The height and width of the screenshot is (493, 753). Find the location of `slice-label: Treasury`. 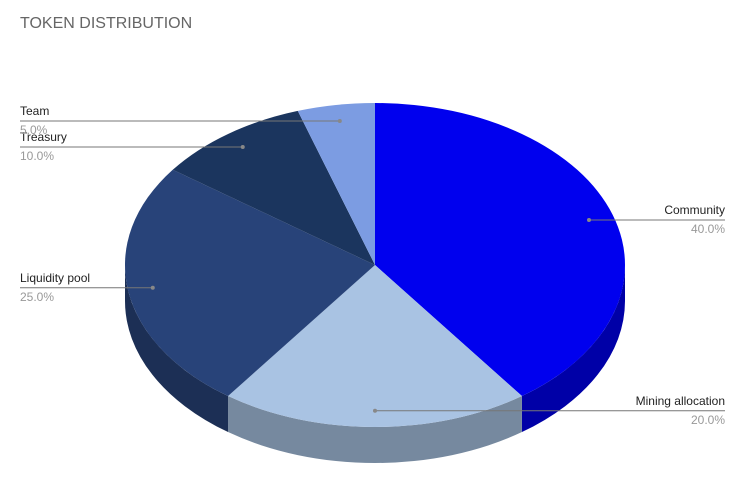

slice-label: Treasury is located at coordinates (43, 137).